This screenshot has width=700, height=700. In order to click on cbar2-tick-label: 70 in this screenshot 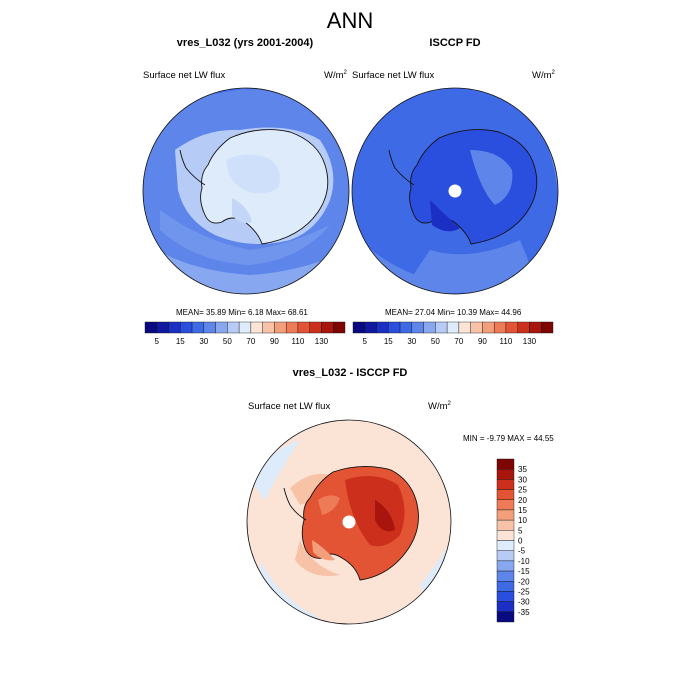, I will do `click(458, 341)`.